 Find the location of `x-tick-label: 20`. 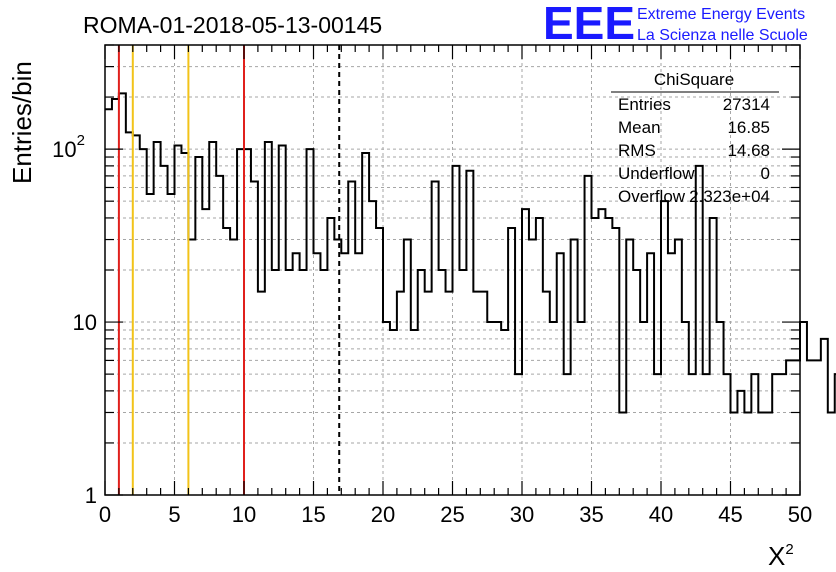

x-tick-label: 20 is located at coordinates (383, 514).